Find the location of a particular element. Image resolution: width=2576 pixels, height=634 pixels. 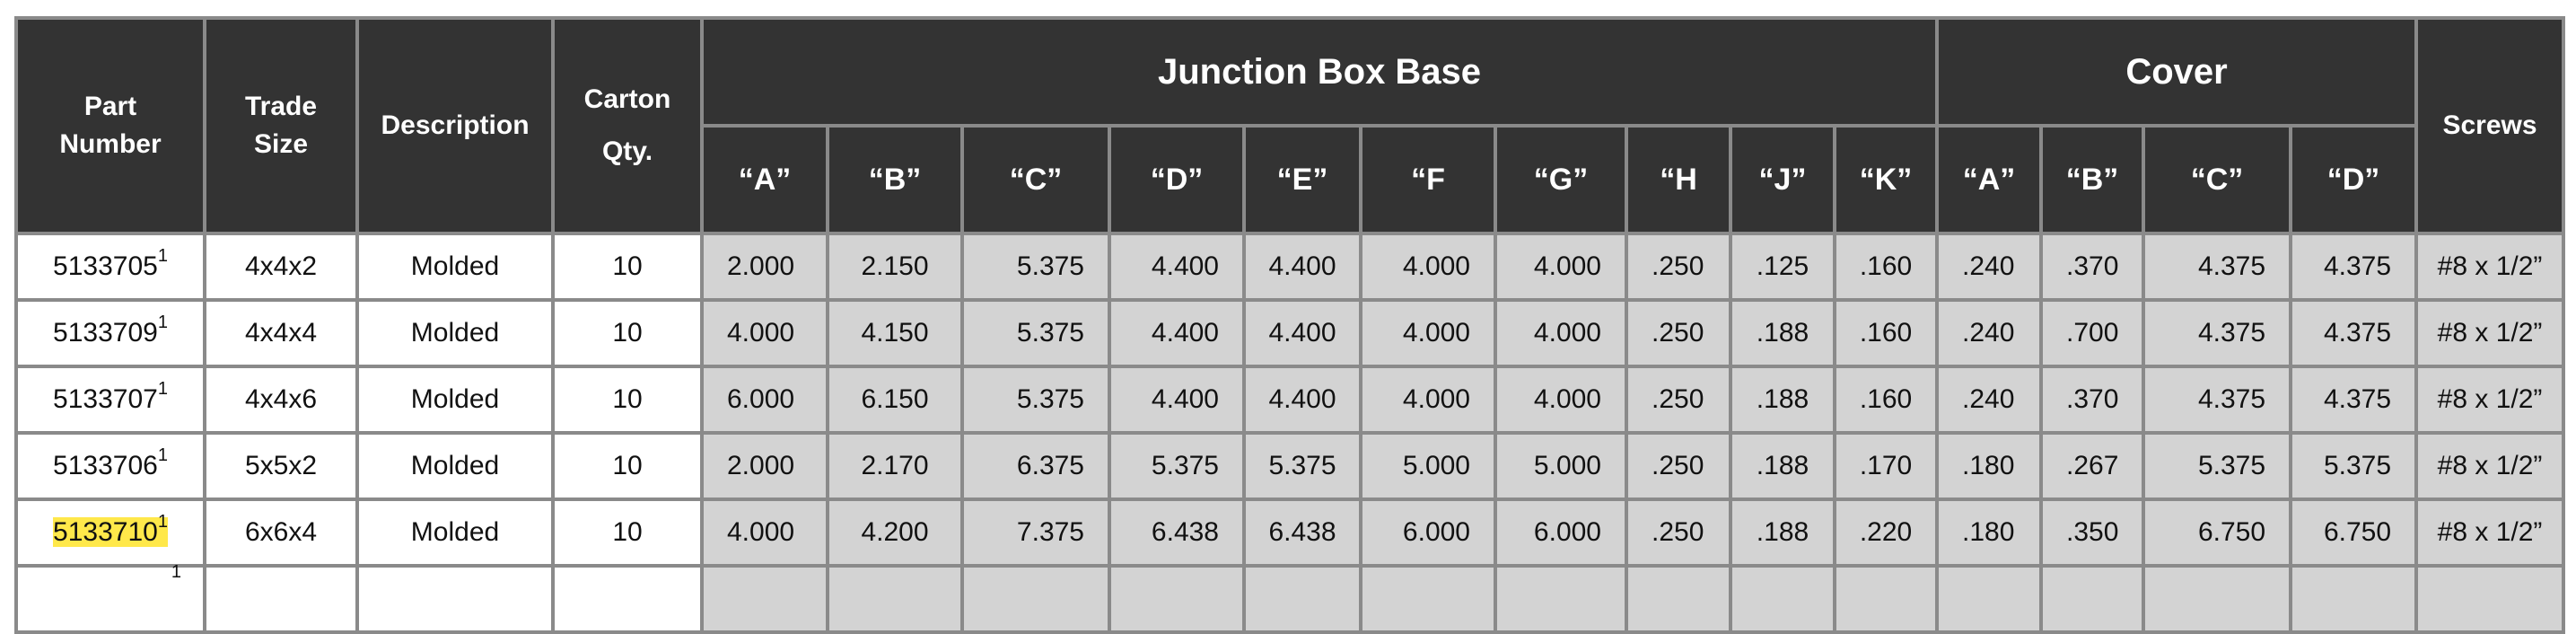

cover-dimension-cell: .370 is located at coordinates (2092, 267).